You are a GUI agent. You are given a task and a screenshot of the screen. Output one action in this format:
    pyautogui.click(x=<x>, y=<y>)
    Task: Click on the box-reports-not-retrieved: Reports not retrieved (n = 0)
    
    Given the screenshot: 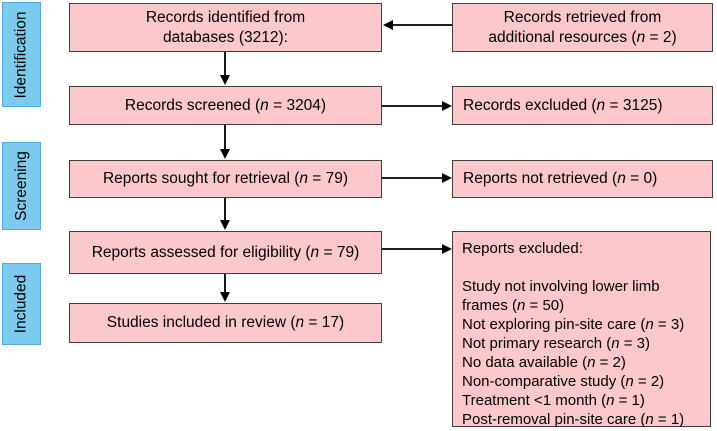 What is the action you would take?
    pyautogui.click(x=582, y=179)
    